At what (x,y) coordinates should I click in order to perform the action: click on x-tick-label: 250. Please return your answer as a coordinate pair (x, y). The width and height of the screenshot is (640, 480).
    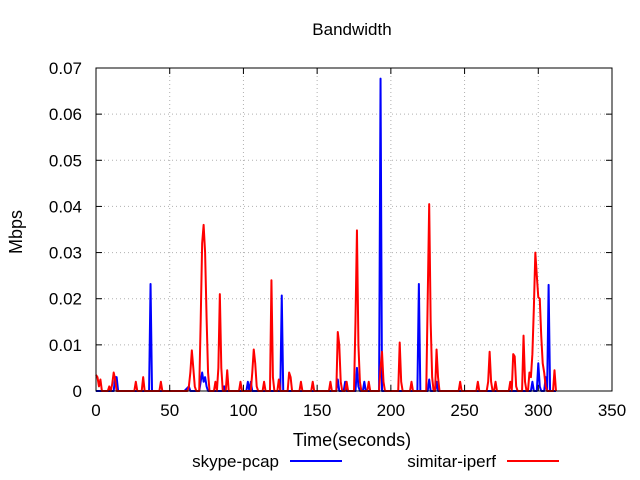
    Looking at the image, I should click on (464, 410).